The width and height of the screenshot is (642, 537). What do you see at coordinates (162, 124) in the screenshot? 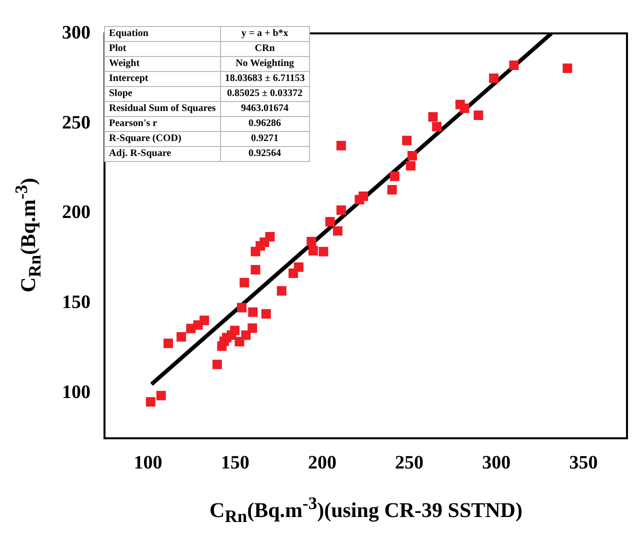
I see `annotation: Pearson's r` at bounding box center [162, 124].